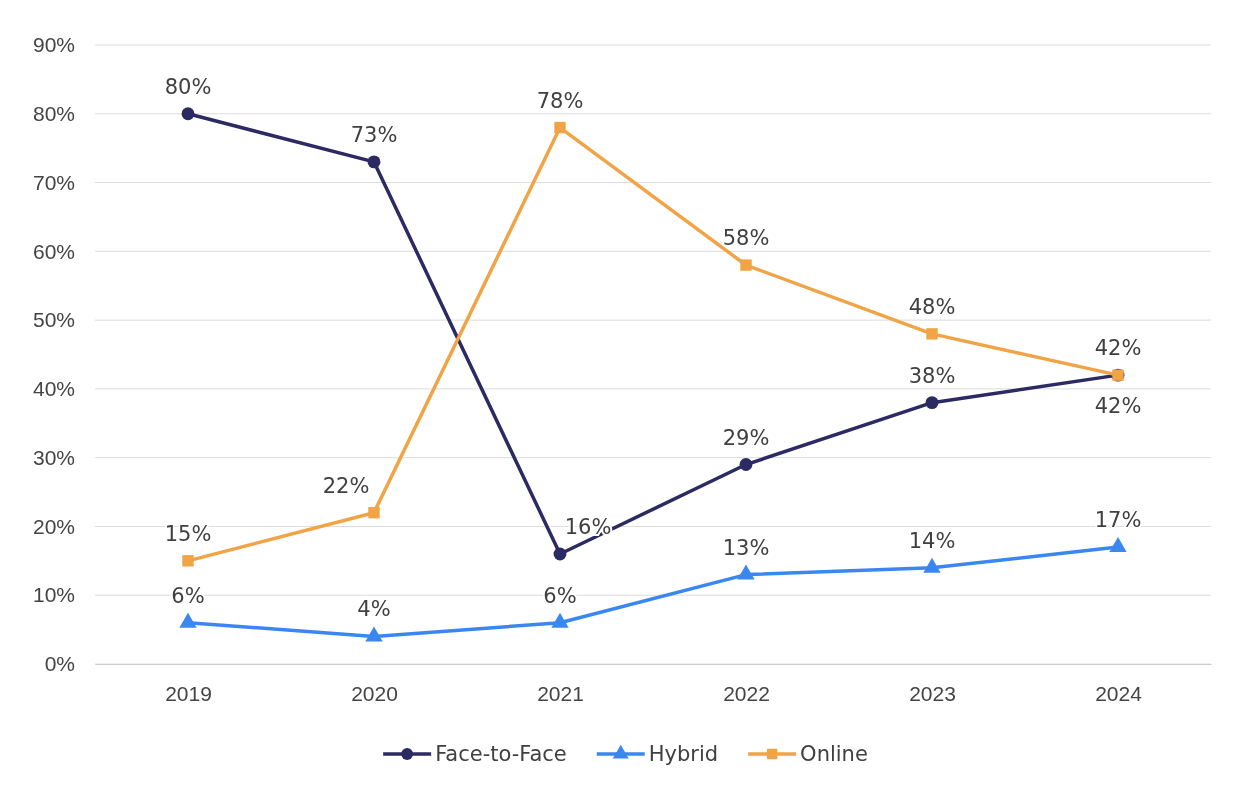  I want to click on y-tick-label: 30%, so click(53, 457).